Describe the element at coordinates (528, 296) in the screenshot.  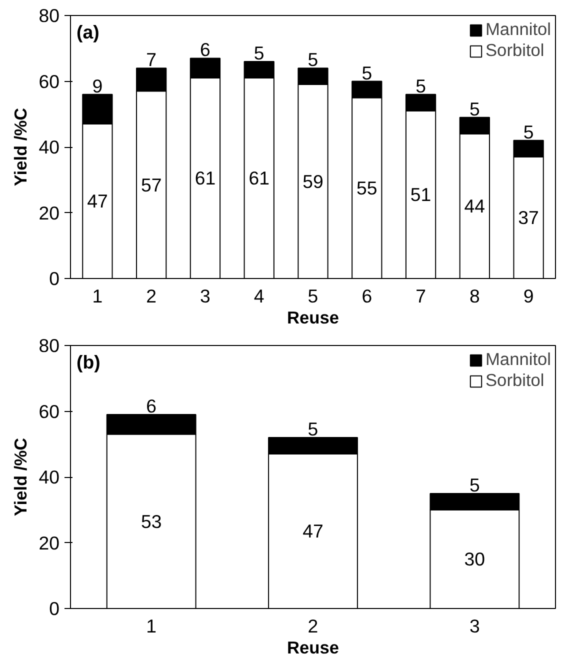
I see `x-tick-label: 9` at that location.